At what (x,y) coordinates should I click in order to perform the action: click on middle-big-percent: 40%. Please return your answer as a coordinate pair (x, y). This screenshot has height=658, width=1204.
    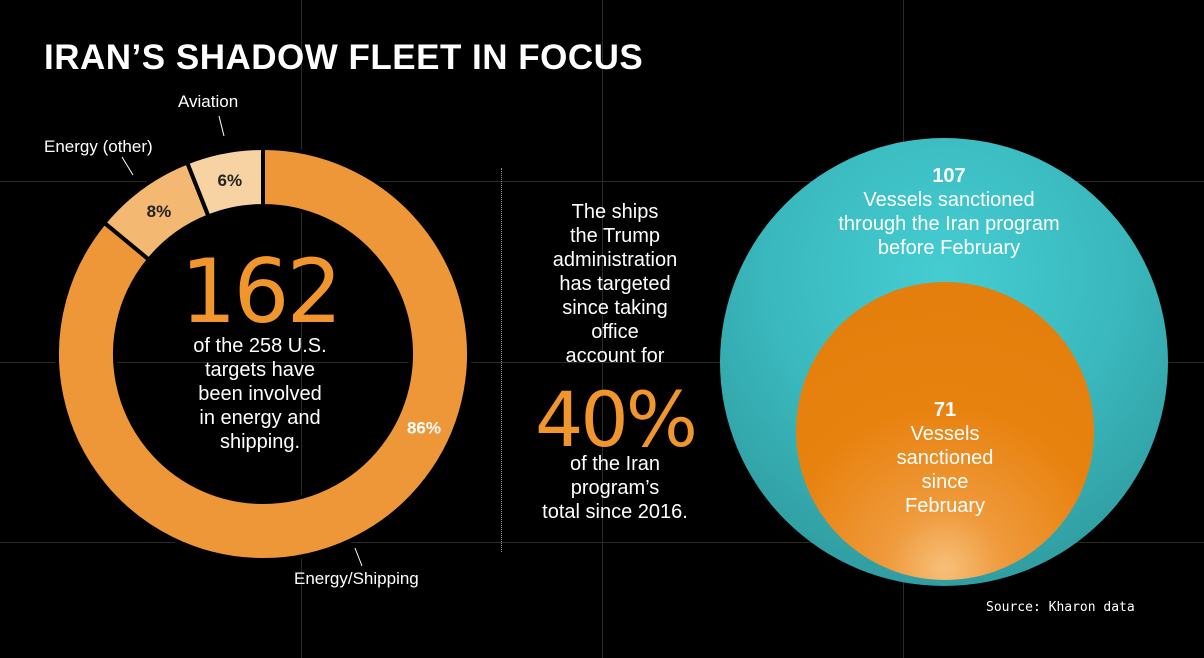
    Looking at the image, I should click on (616, 419).